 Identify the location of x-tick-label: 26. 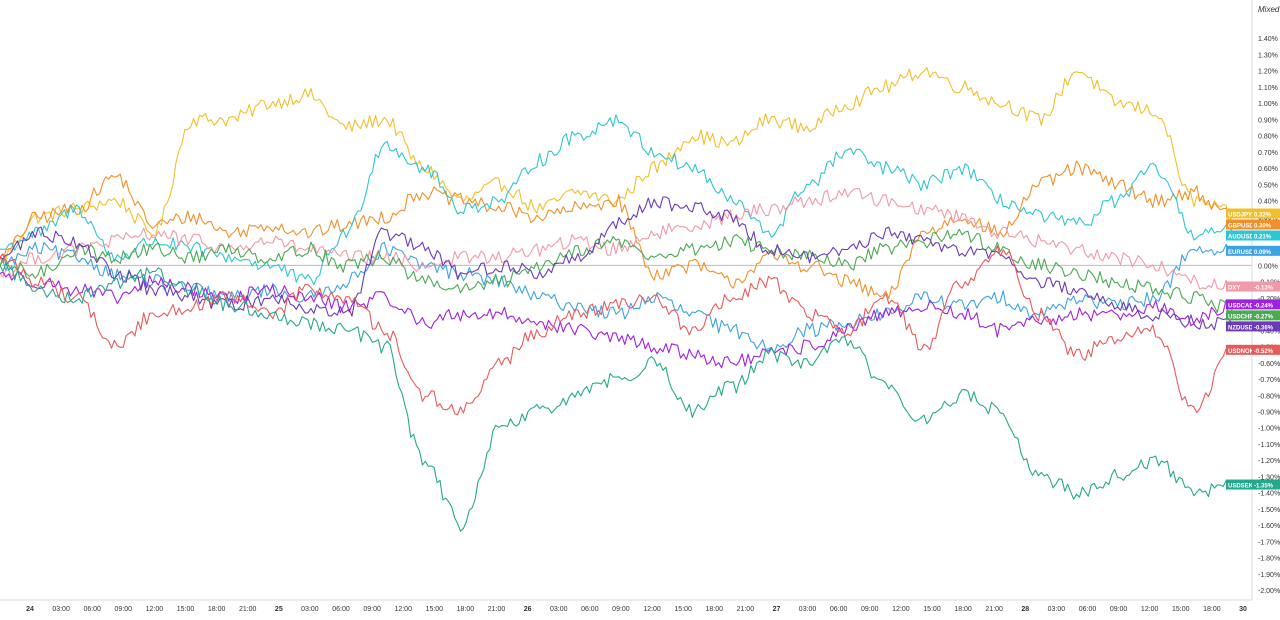
(528, 609).